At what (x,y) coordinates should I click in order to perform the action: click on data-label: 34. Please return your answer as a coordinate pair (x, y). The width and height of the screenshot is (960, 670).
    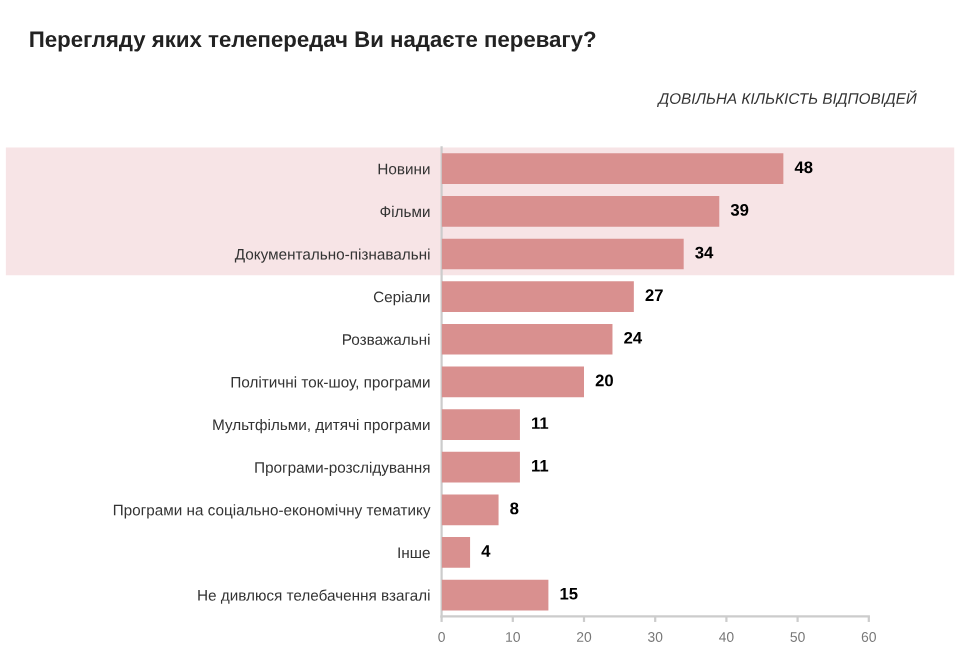
    Looking at the image, I should click on (704, 252).